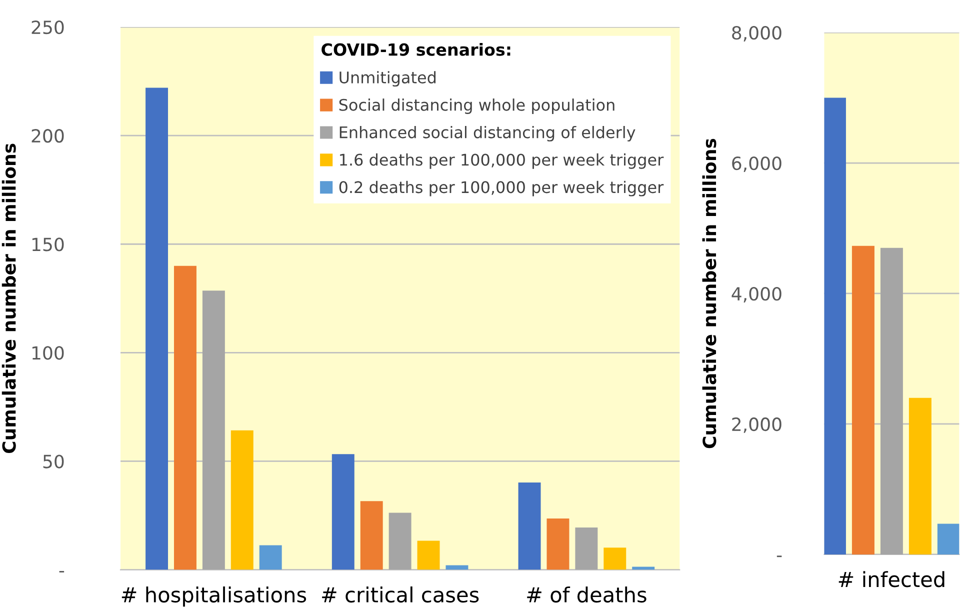 This screenshot has height=614, width=964. I want to click on x-tick-label: # critical cases, so click(400, 594).